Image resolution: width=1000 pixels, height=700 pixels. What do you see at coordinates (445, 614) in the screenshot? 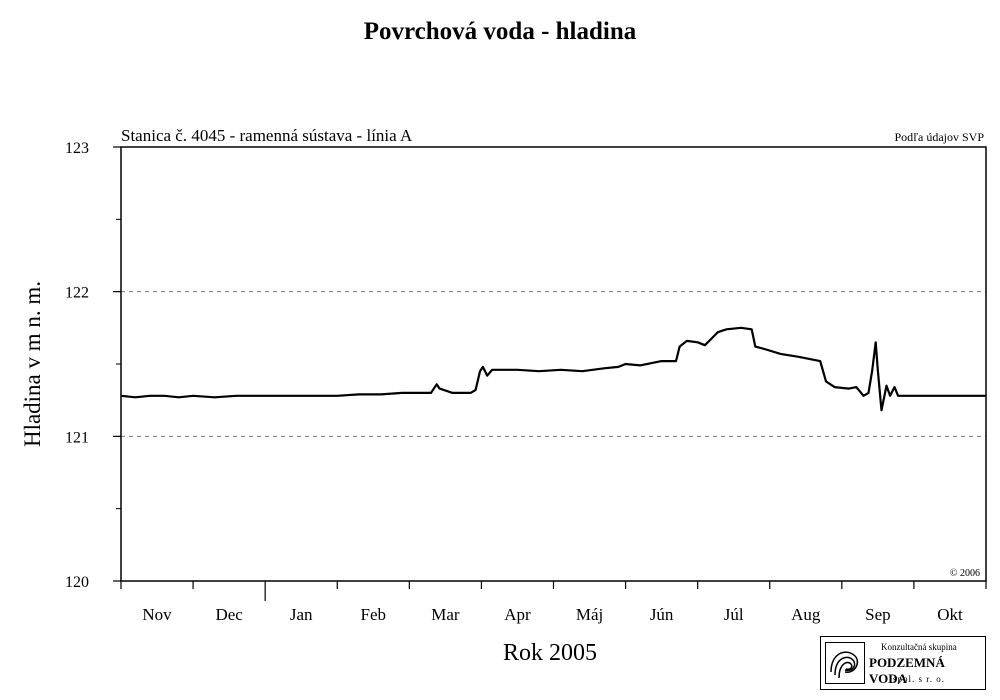
I see `x-tick-label: Mar` at bounding box center [445, 614].